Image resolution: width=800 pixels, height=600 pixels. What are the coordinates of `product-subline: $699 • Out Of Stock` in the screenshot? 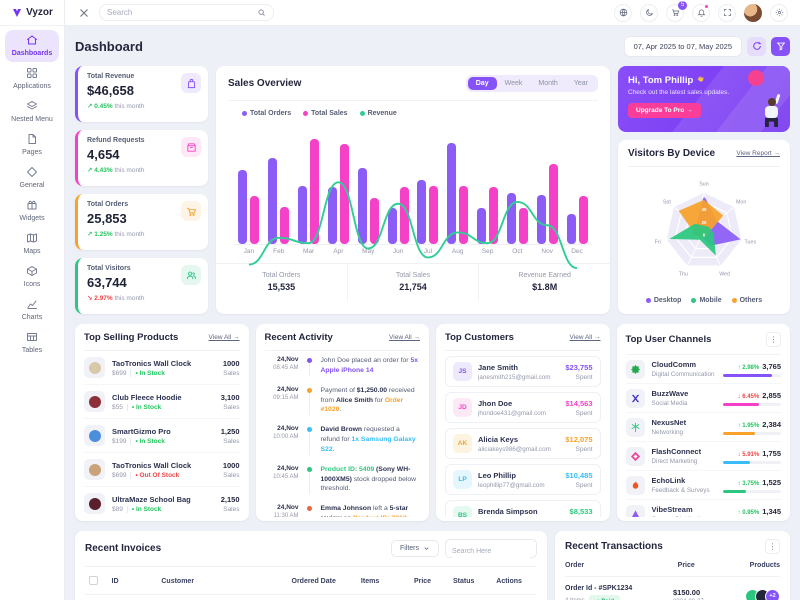 It's located at (164, 475).